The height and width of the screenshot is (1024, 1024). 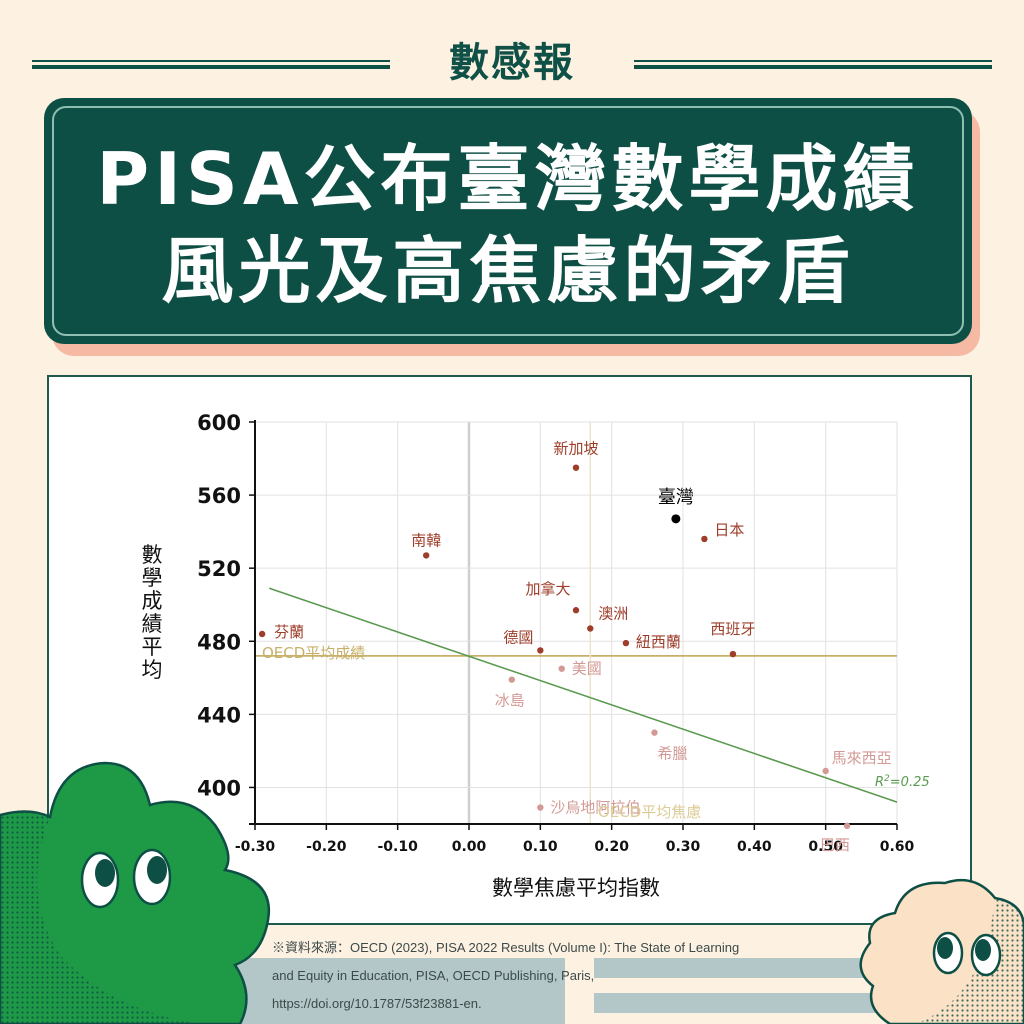 What do you see at coordinates (576, 888) in the screenshot?
I see `x-axis-title: 數學焦慮平均指數` at bounding box center [576, 888].